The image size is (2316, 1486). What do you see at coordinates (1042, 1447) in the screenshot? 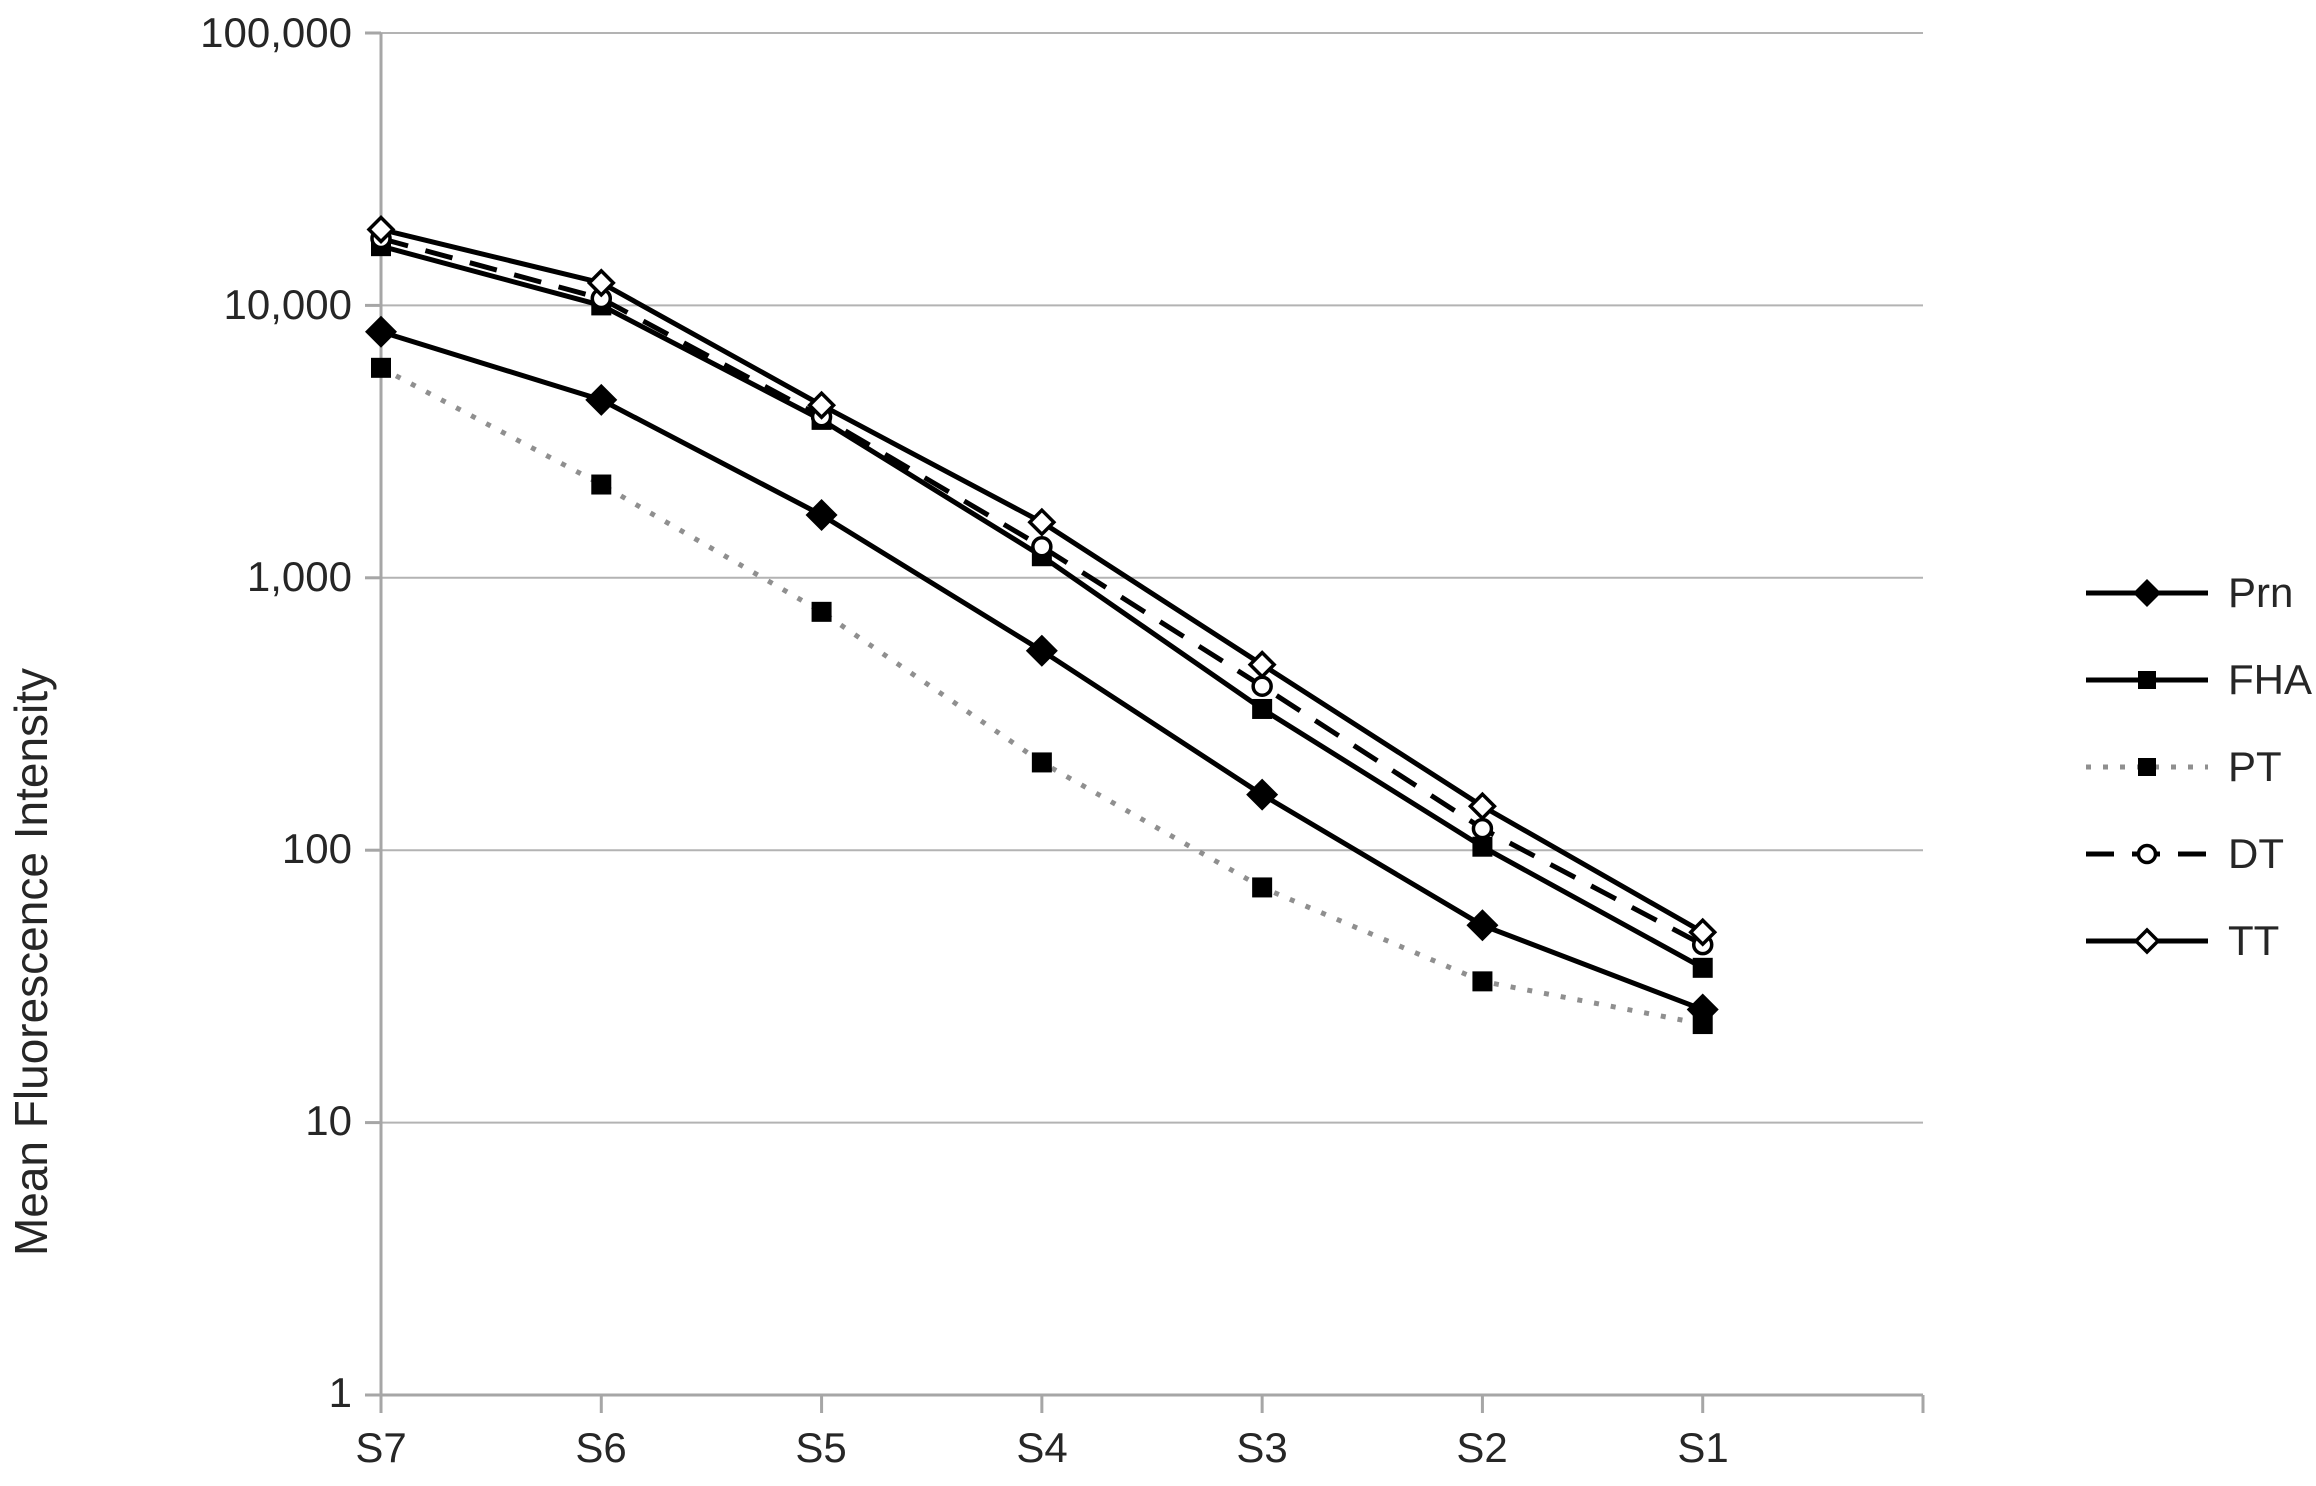
I see `x-tick-label: S4` at bounding box center [1042, 1447].